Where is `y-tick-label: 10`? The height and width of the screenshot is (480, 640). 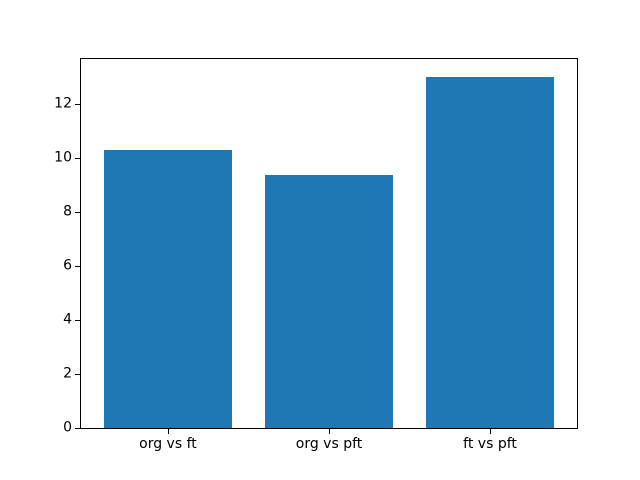
y-tick-label: 10 is located at coordinates (63, 157).